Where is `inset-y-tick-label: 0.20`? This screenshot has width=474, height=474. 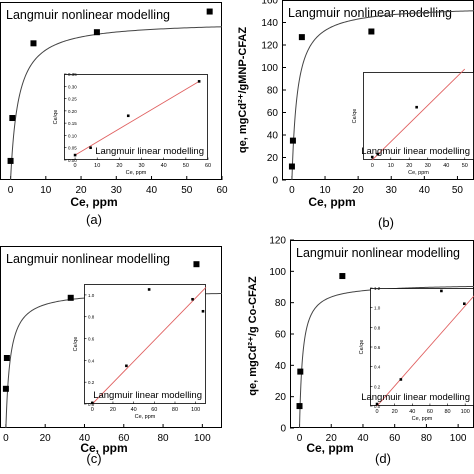 inset-y-tick-label: 0.20 is located at coordinates (72, 111).